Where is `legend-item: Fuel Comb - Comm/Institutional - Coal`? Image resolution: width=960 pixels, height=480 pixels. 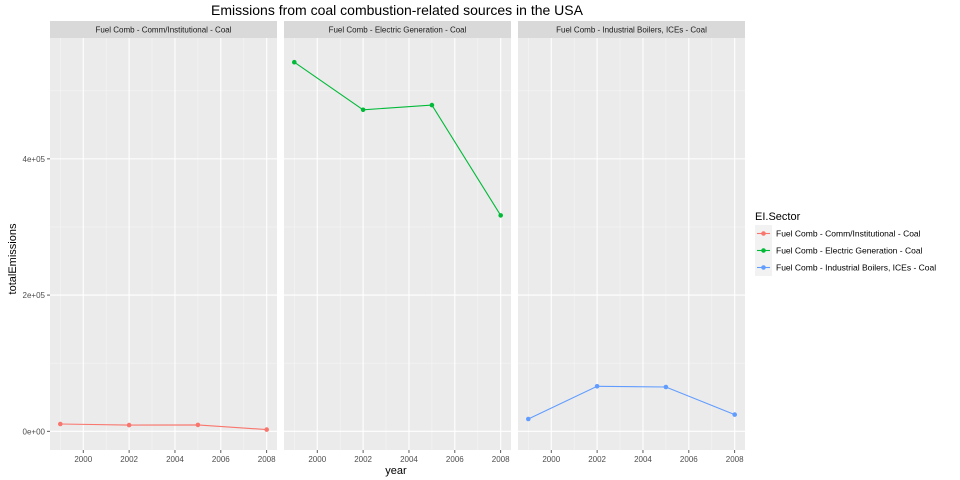
legend-item: Fuel Comb - Comm/Institutional - Coal is located at coordinates (838, 233).